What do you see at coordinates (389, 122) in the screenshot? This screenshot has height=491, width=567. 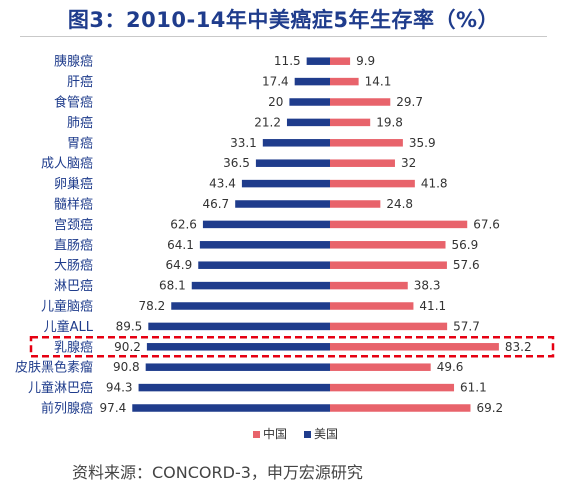 I see `value-label-china: 19.8` at bounding box center [389, 122].